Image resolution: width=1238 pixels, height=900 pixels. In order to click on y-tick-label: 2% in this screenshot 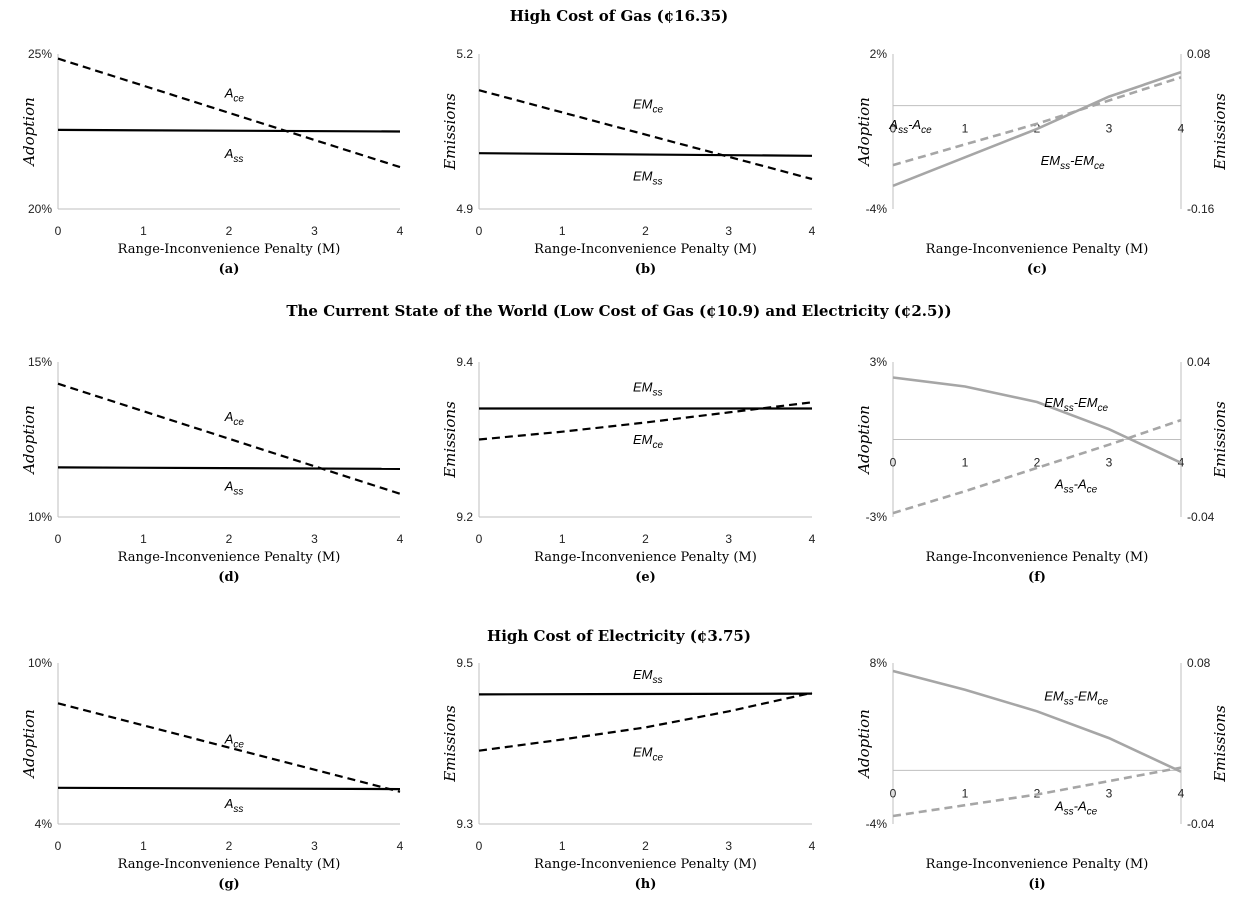, I will do `click(879, 54)`.